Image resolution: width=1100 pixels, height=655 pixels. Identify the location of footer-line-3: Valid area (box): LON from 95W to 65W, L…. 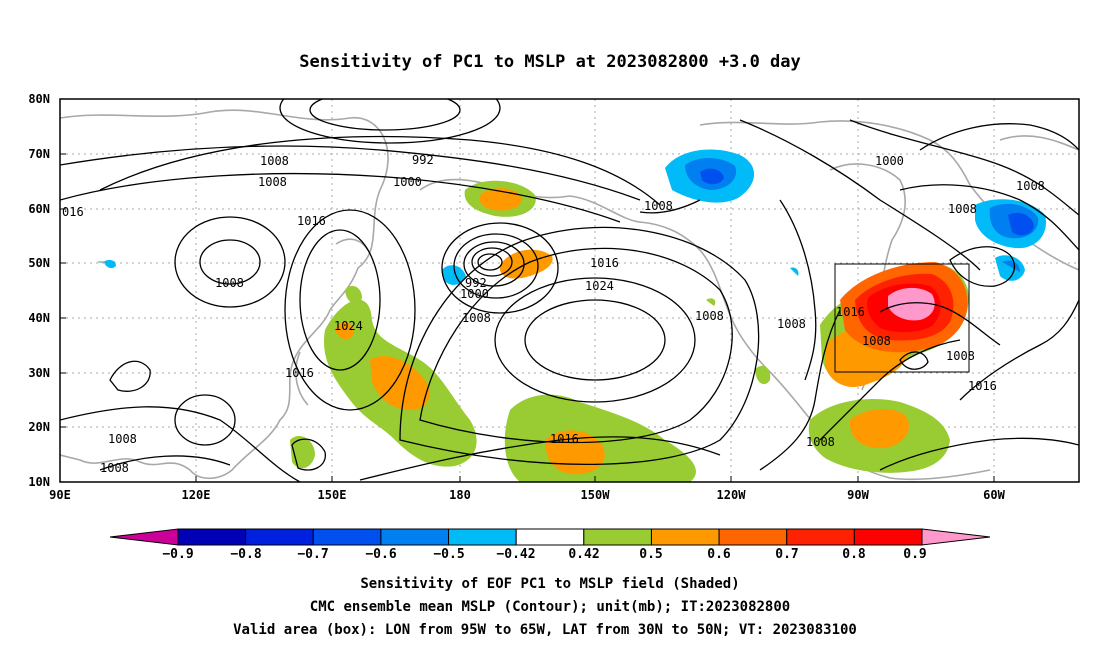
(545, 630).